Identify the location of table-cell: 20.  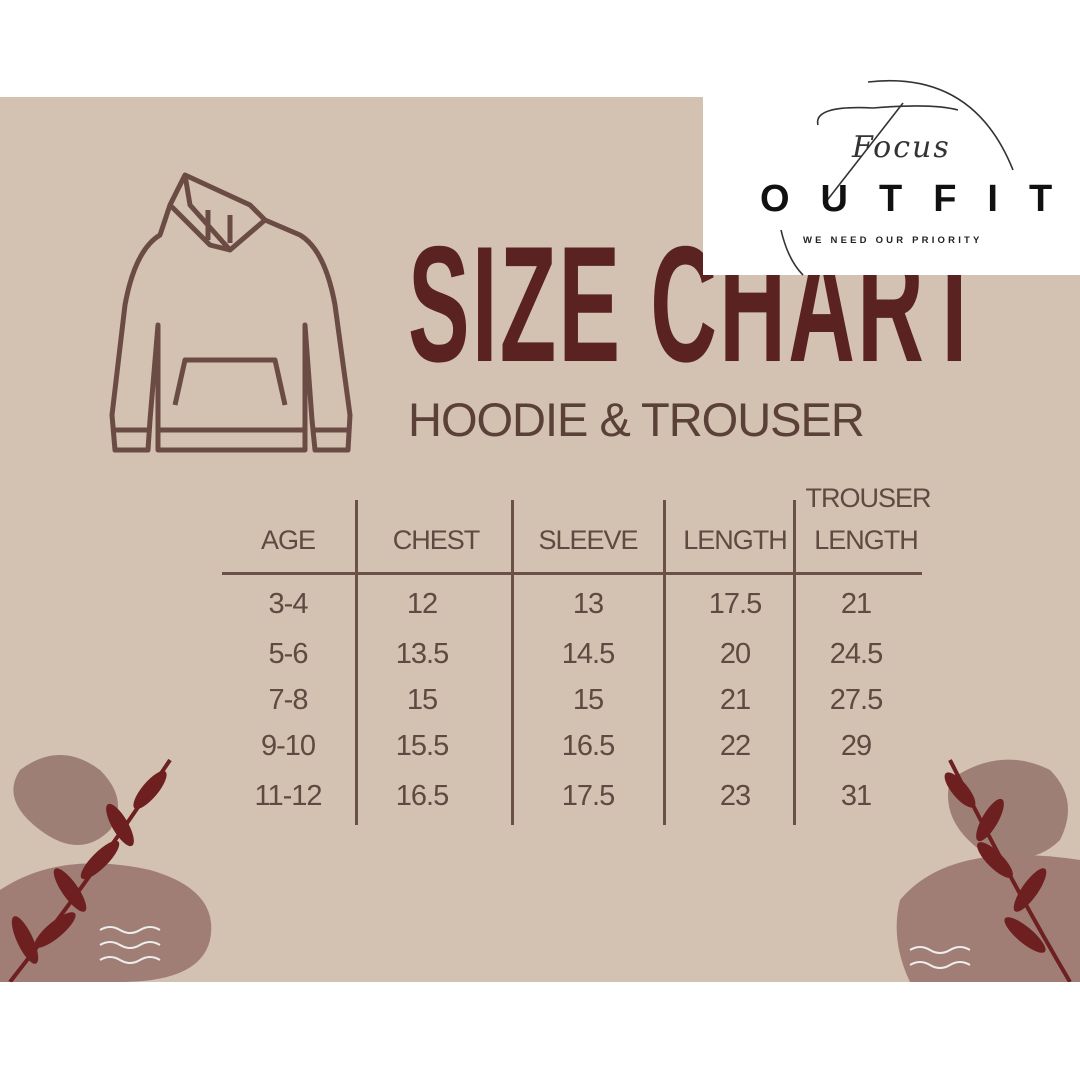
(735, 654).